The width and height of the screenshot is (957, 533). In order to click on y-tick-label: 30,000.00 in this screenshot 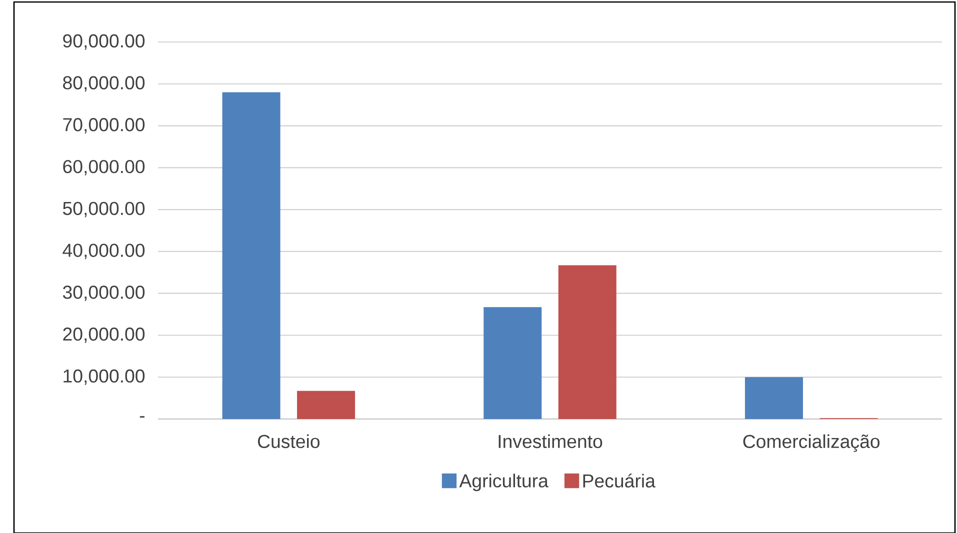, I will do `click(103, 294)`.